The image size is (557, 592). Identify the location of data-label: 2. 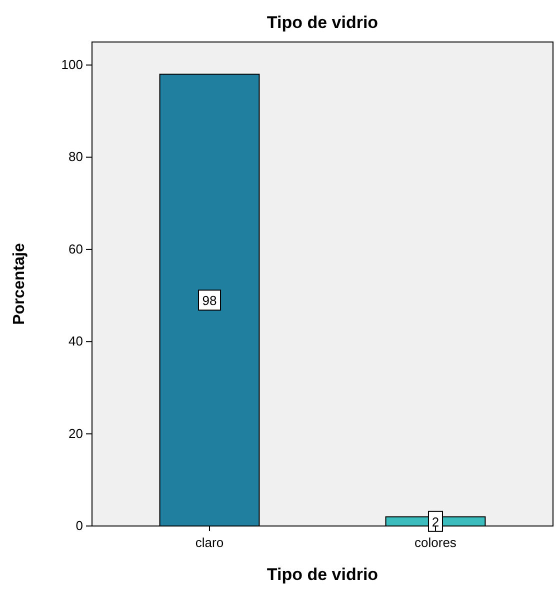
(436, 522).